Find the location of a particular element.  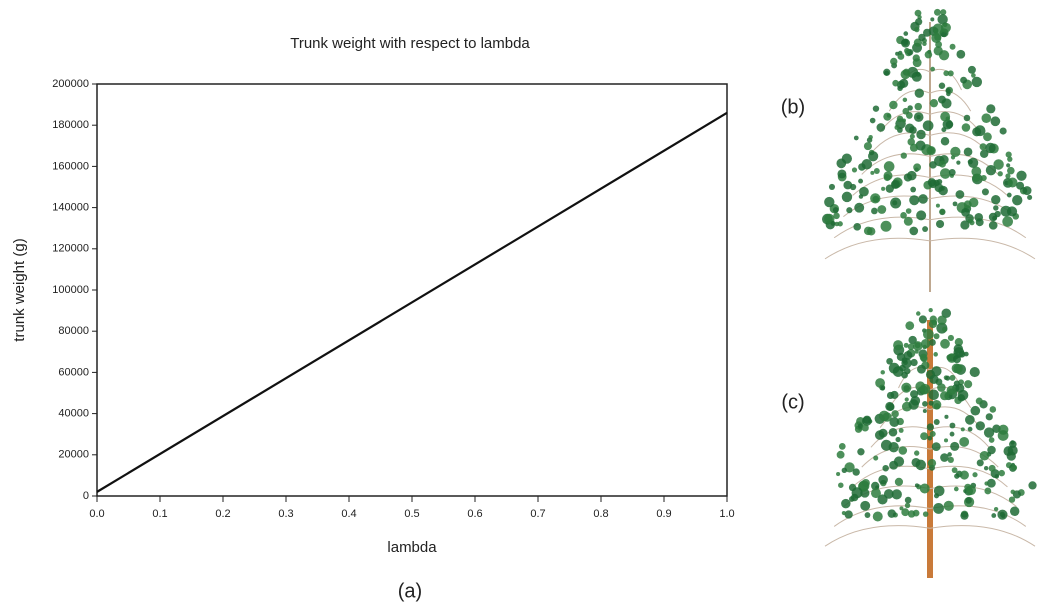

y-tick-label: 140000 is located at coordinates (70, 208).